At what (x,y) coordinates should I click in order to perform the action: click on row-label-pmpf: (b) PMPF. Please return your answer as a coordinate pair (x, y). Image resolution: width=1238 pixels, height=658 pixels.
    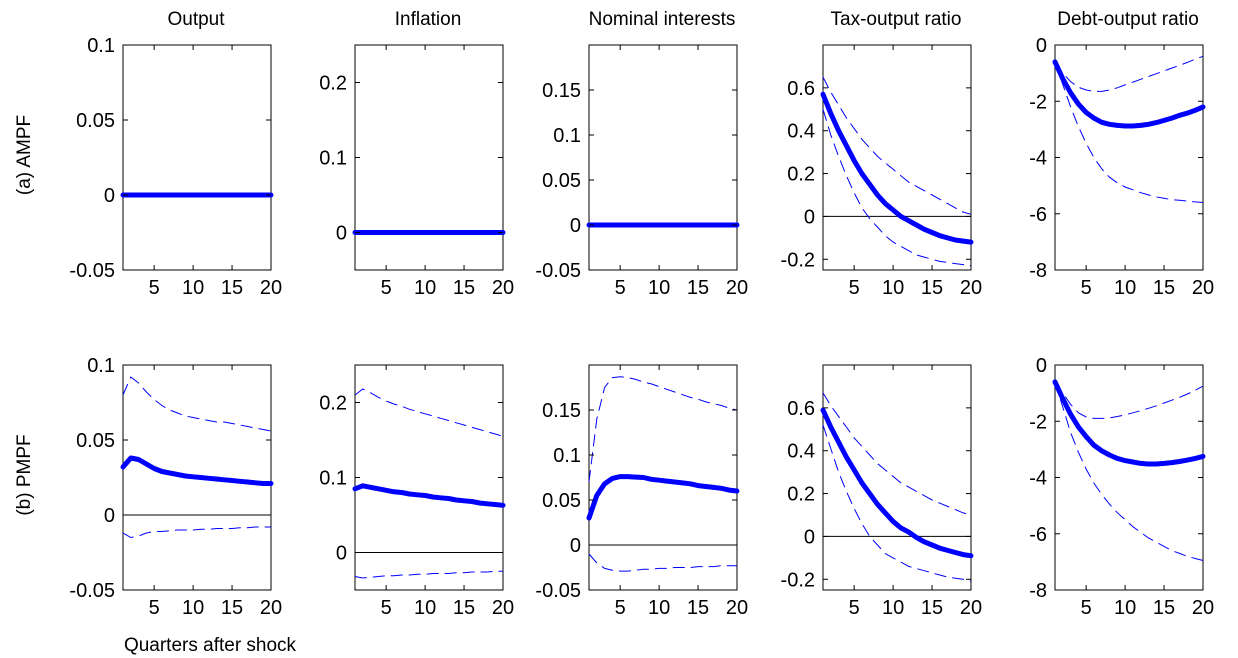
    Looking at the image, I should click on (24, 474).